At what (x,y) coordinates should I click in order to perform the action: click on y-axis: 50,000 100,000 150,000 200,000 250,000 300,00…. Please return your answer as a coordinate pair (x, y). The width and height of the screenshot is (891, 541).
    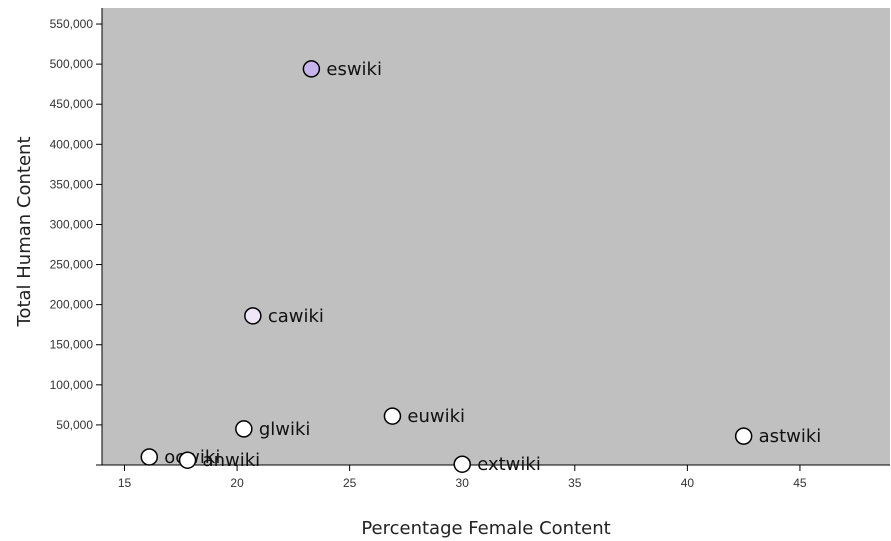
    Looking at the image, I should click on (76, 236).